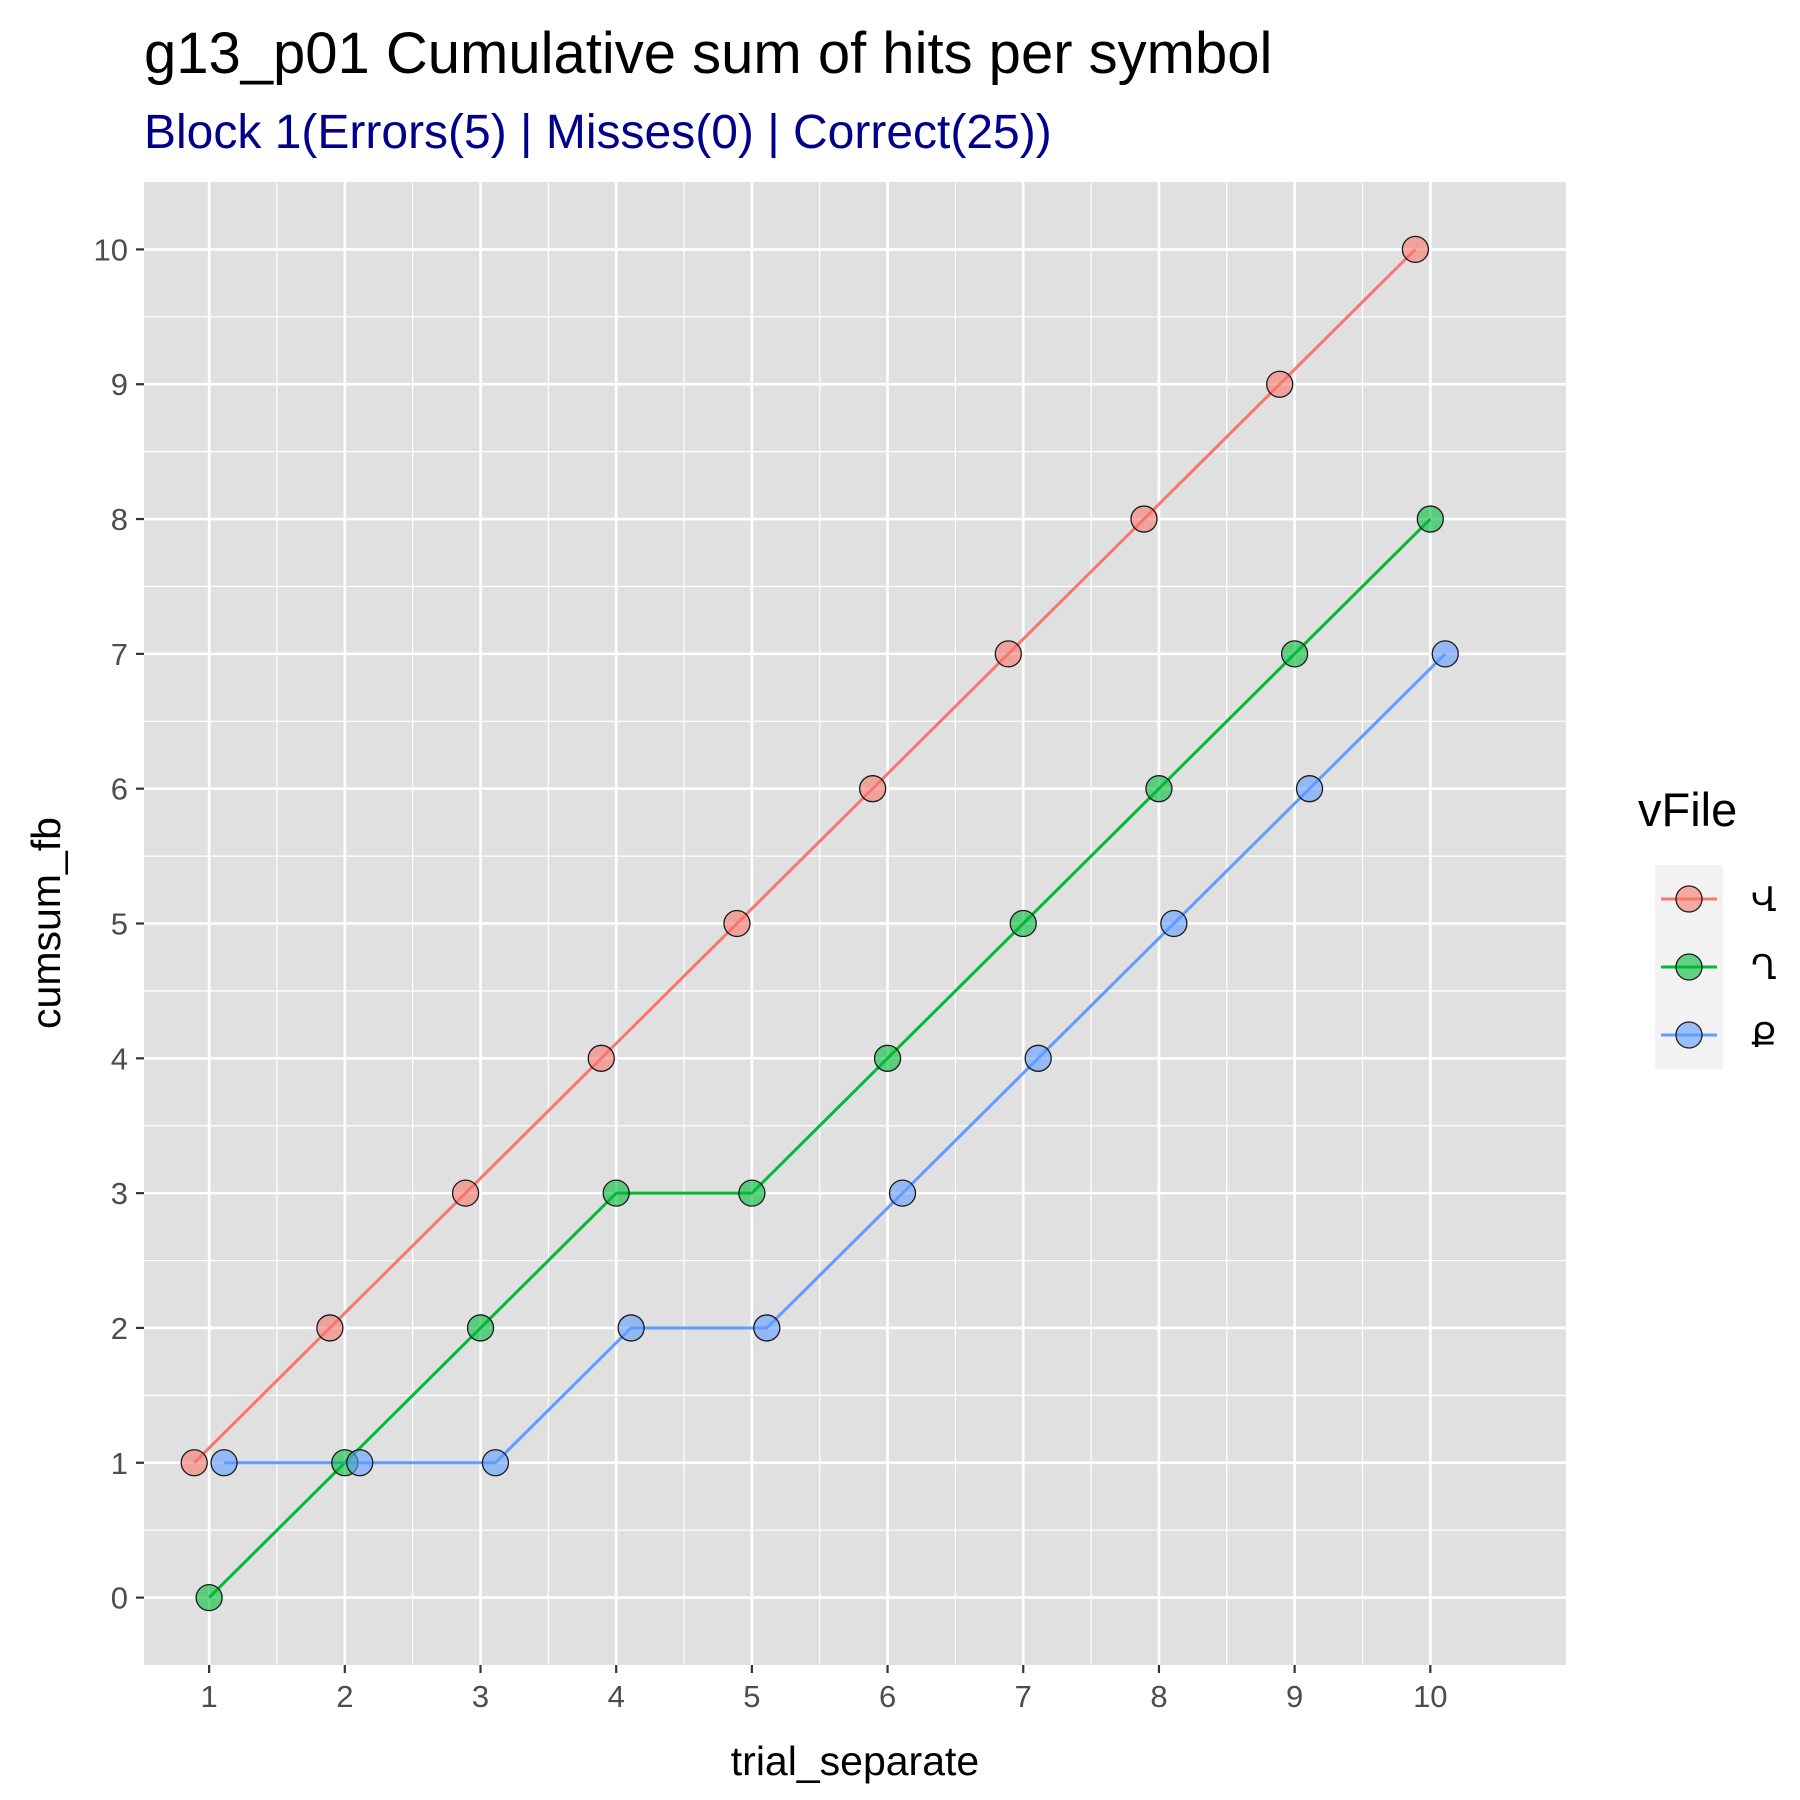  Describe the element at coordinates (119, 1193) in the screenshot. I see `y-tick-label: 3` at that location.